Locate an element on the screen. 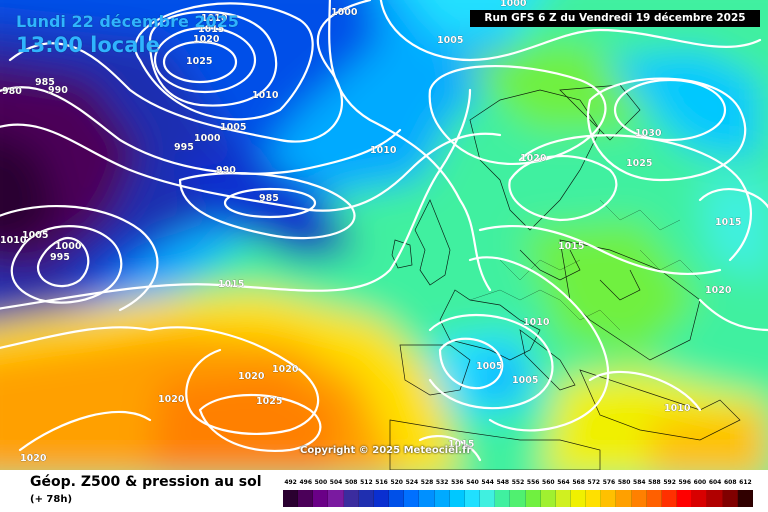 The height and width of the screenshot is (512, 768). color-scale-value: 596 is located at coordinates (685, 482).